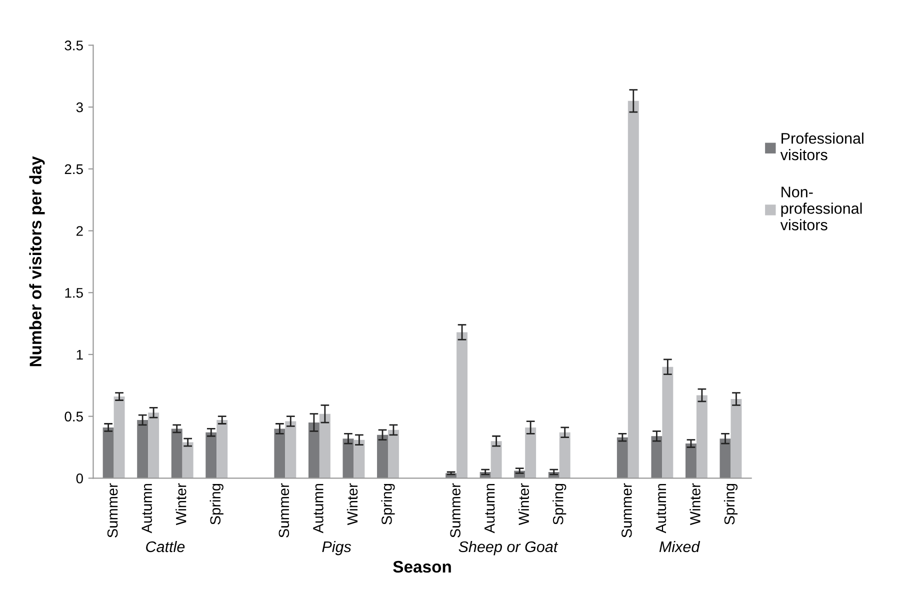 The height and width of the screenshot is (603, 914). What do you see at coordinates (73, 169) in the screenshot?
I see `y-tick-label: 2.5` at bounding box center [73, 169].